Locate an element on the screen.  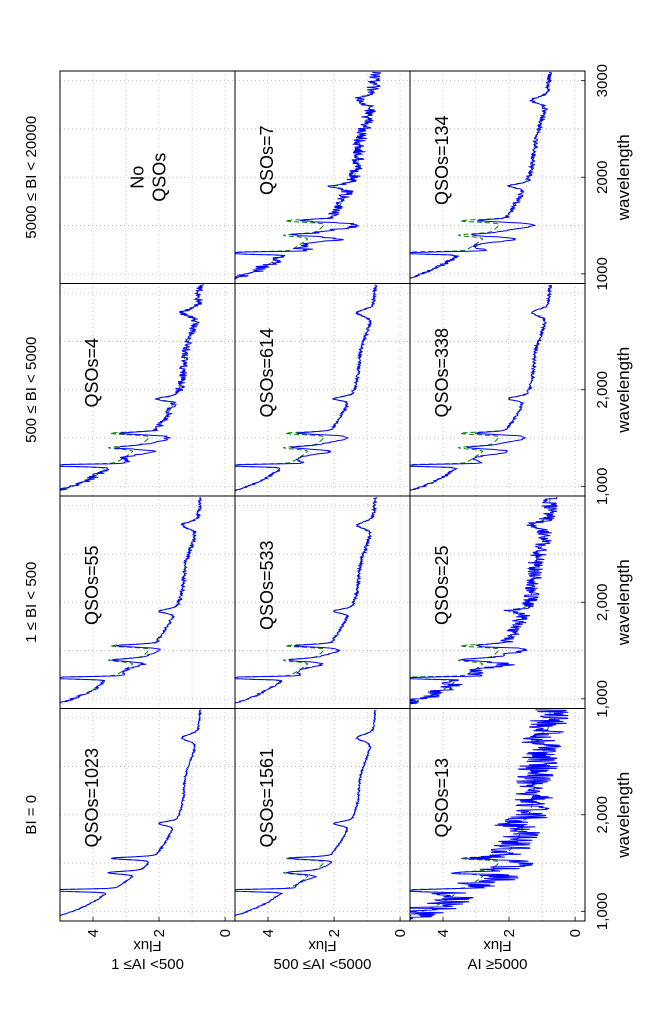
panel-r0-c3: No QSOs is located at coordinates (147, 177).